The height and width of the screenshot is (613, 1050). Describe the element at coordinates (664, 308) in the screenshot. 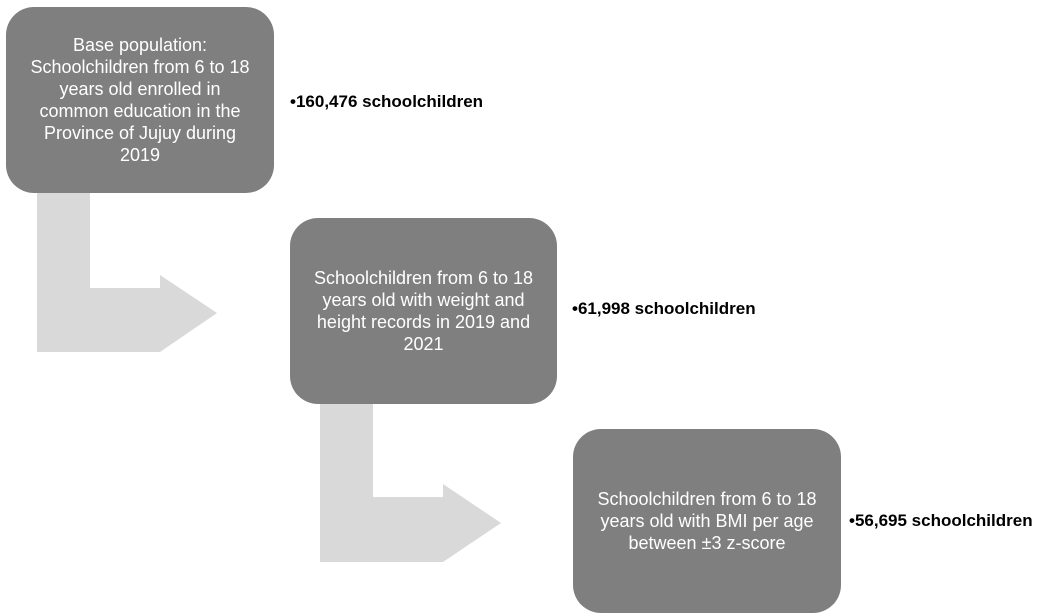

I see `flow-step-2-count: •61,998 schoolchildren` at that location.